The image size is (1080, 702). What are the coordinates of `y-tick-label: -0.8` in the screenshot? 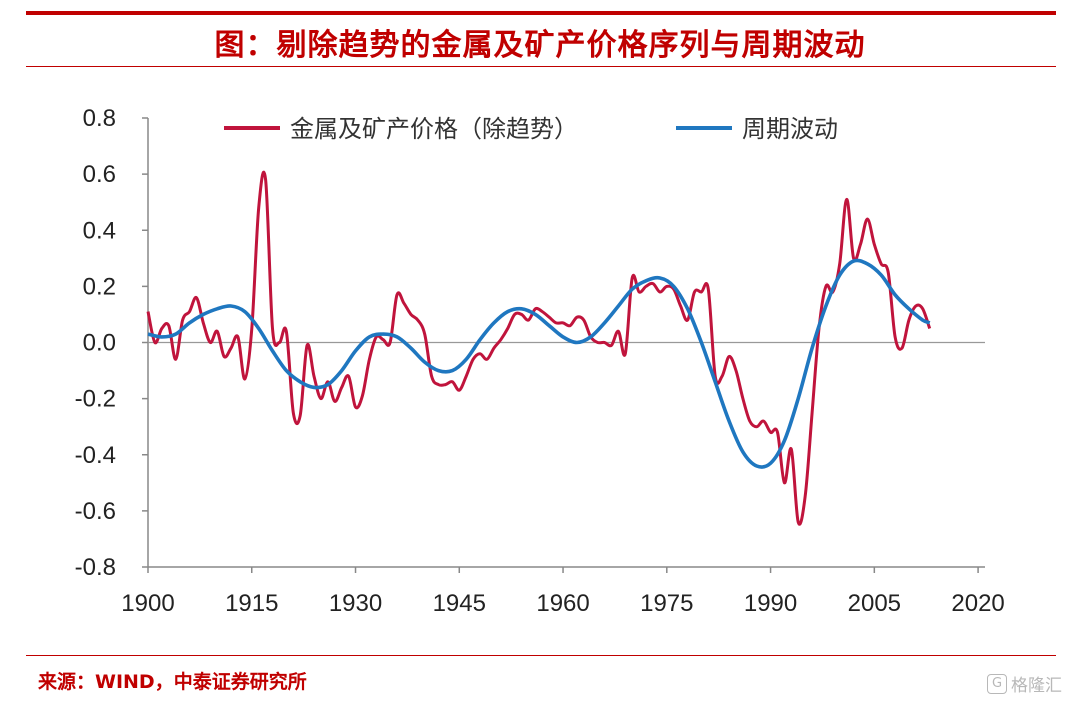 It's located at (95, 567).